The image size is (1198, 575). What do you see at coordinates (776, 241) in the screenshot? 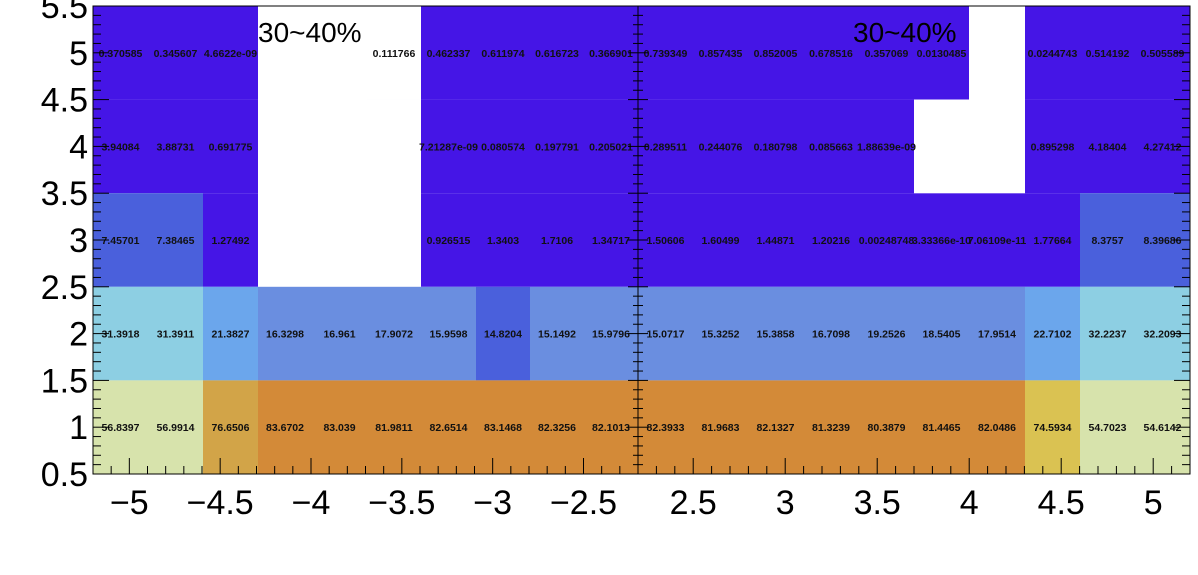
I see `cell-value-label: 1.44871` at bounding box center [776, 241].